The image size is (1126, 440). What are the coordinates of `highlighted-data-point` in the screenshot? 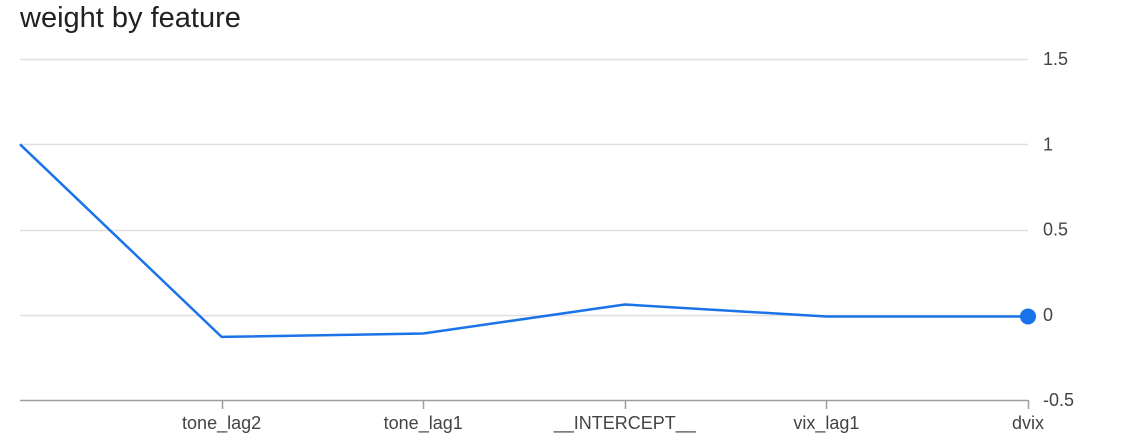 It's located at (1028, 316).